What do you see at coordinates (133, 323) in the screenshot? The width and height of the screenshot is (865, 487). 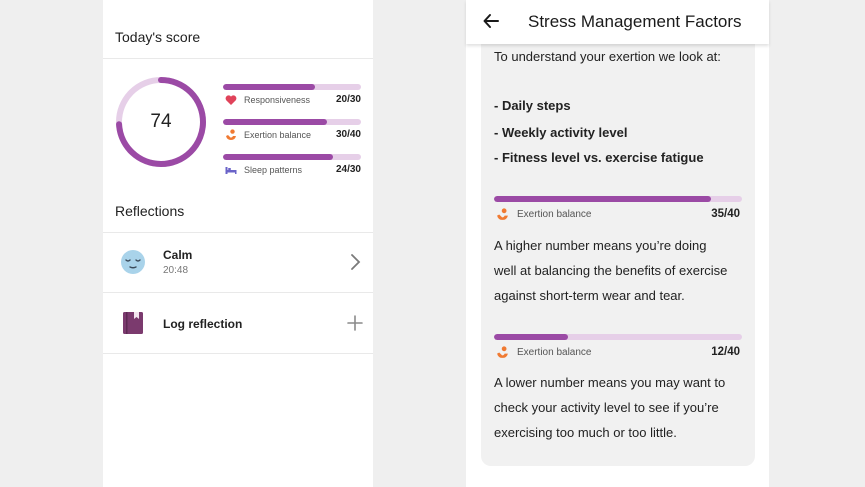 I see `journal-icon` at bounding box center [133, 323].